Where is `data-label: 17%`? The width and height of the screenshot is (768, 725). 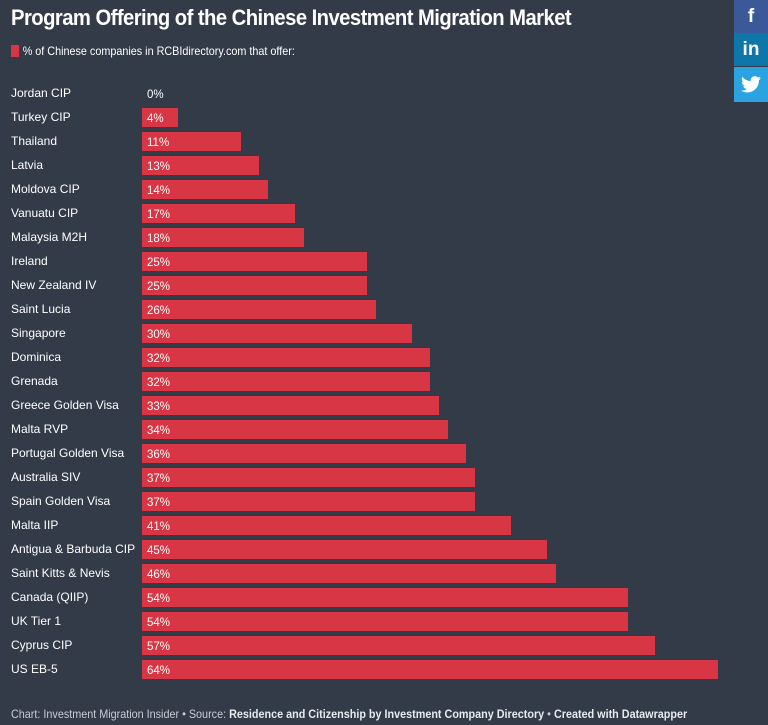
data-label: 17% is located at coordinates (158, 215).